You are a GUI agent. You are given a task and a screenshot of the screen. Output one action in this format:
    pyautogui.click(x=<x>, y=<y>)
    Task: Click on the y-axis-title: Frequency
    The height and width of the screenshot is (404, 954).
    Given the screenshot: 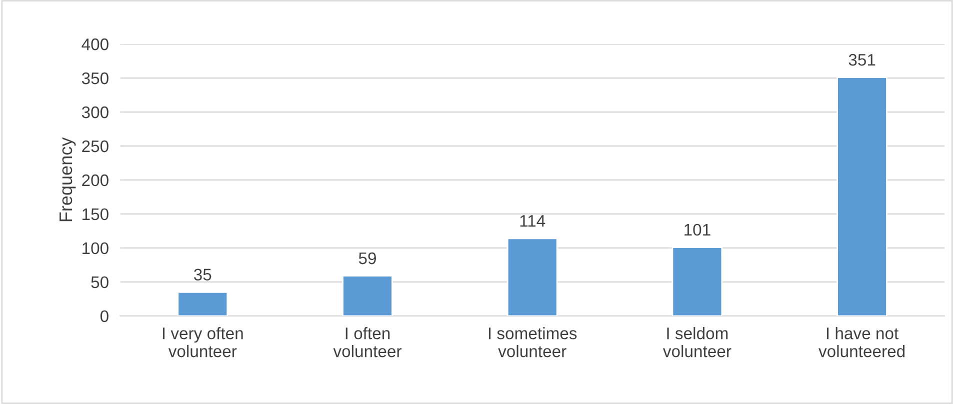 What is the action you would take?
    pyautogui.click(x=68, y=179)
    